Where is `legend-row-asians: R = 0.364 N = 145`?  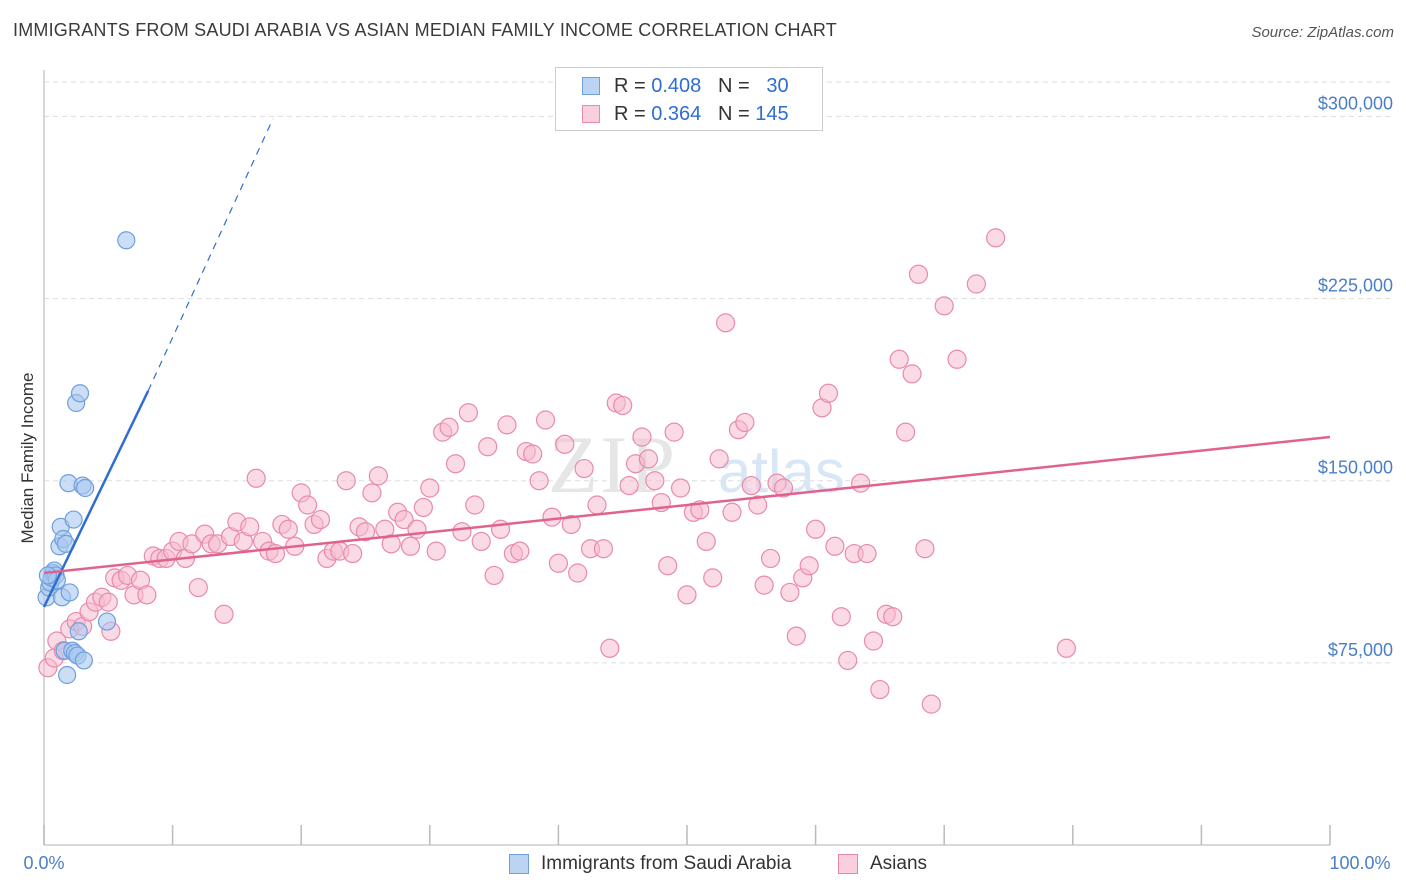 legend-row-asians: R = 0.364 N = 145 is located at coordinates (685, 114).